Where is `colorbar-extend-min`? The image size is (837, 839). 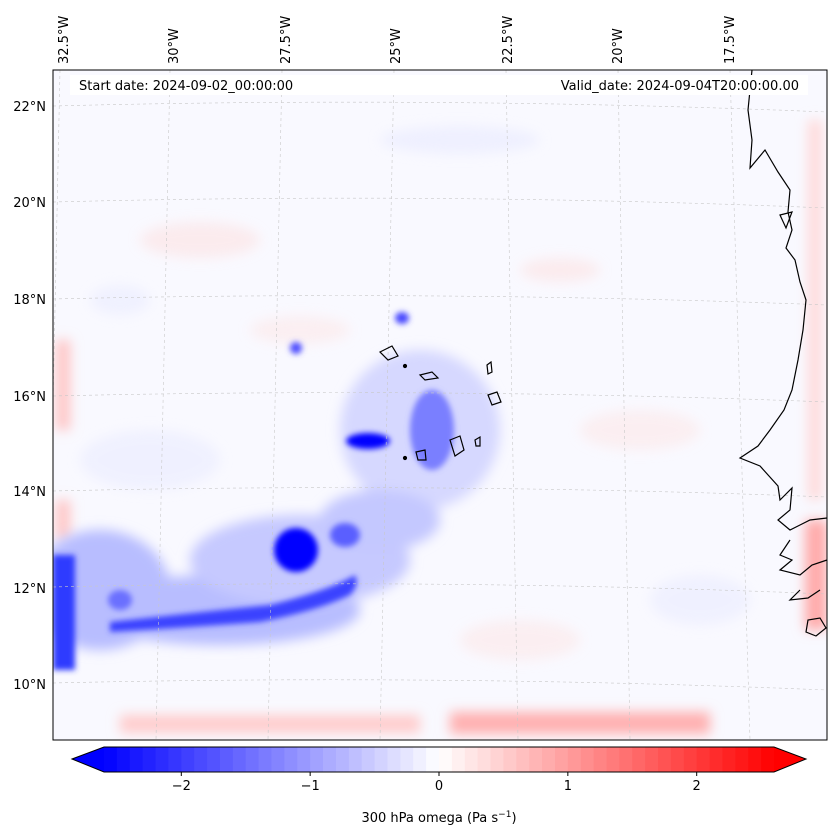 colorbar-extend-min is located at coordinates (88, 759).